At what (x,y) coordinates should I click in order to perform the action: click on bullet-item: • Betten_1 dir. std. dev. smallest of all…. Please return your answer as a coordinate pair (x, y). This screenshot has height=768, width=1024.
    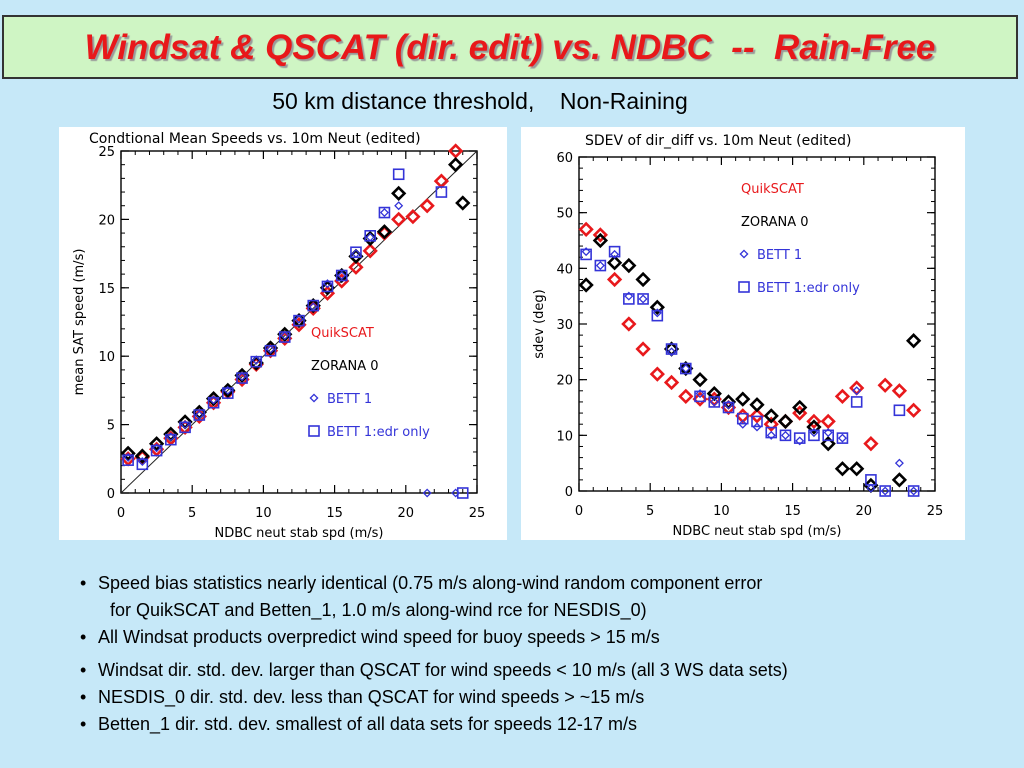
    Looking at the image, I should click on (358, 724).